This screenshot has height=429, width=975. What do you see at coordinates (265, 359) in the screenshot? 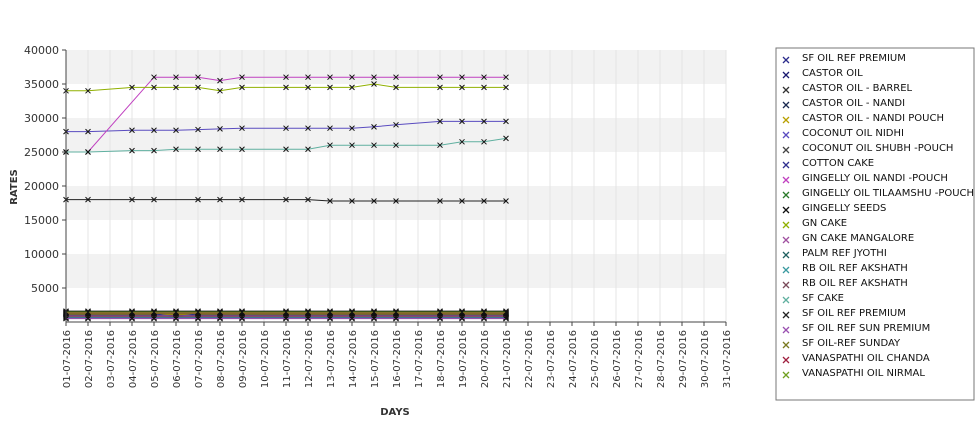
I see `x-tick-label: 10-07-2016` at bounding box center [265, 359].